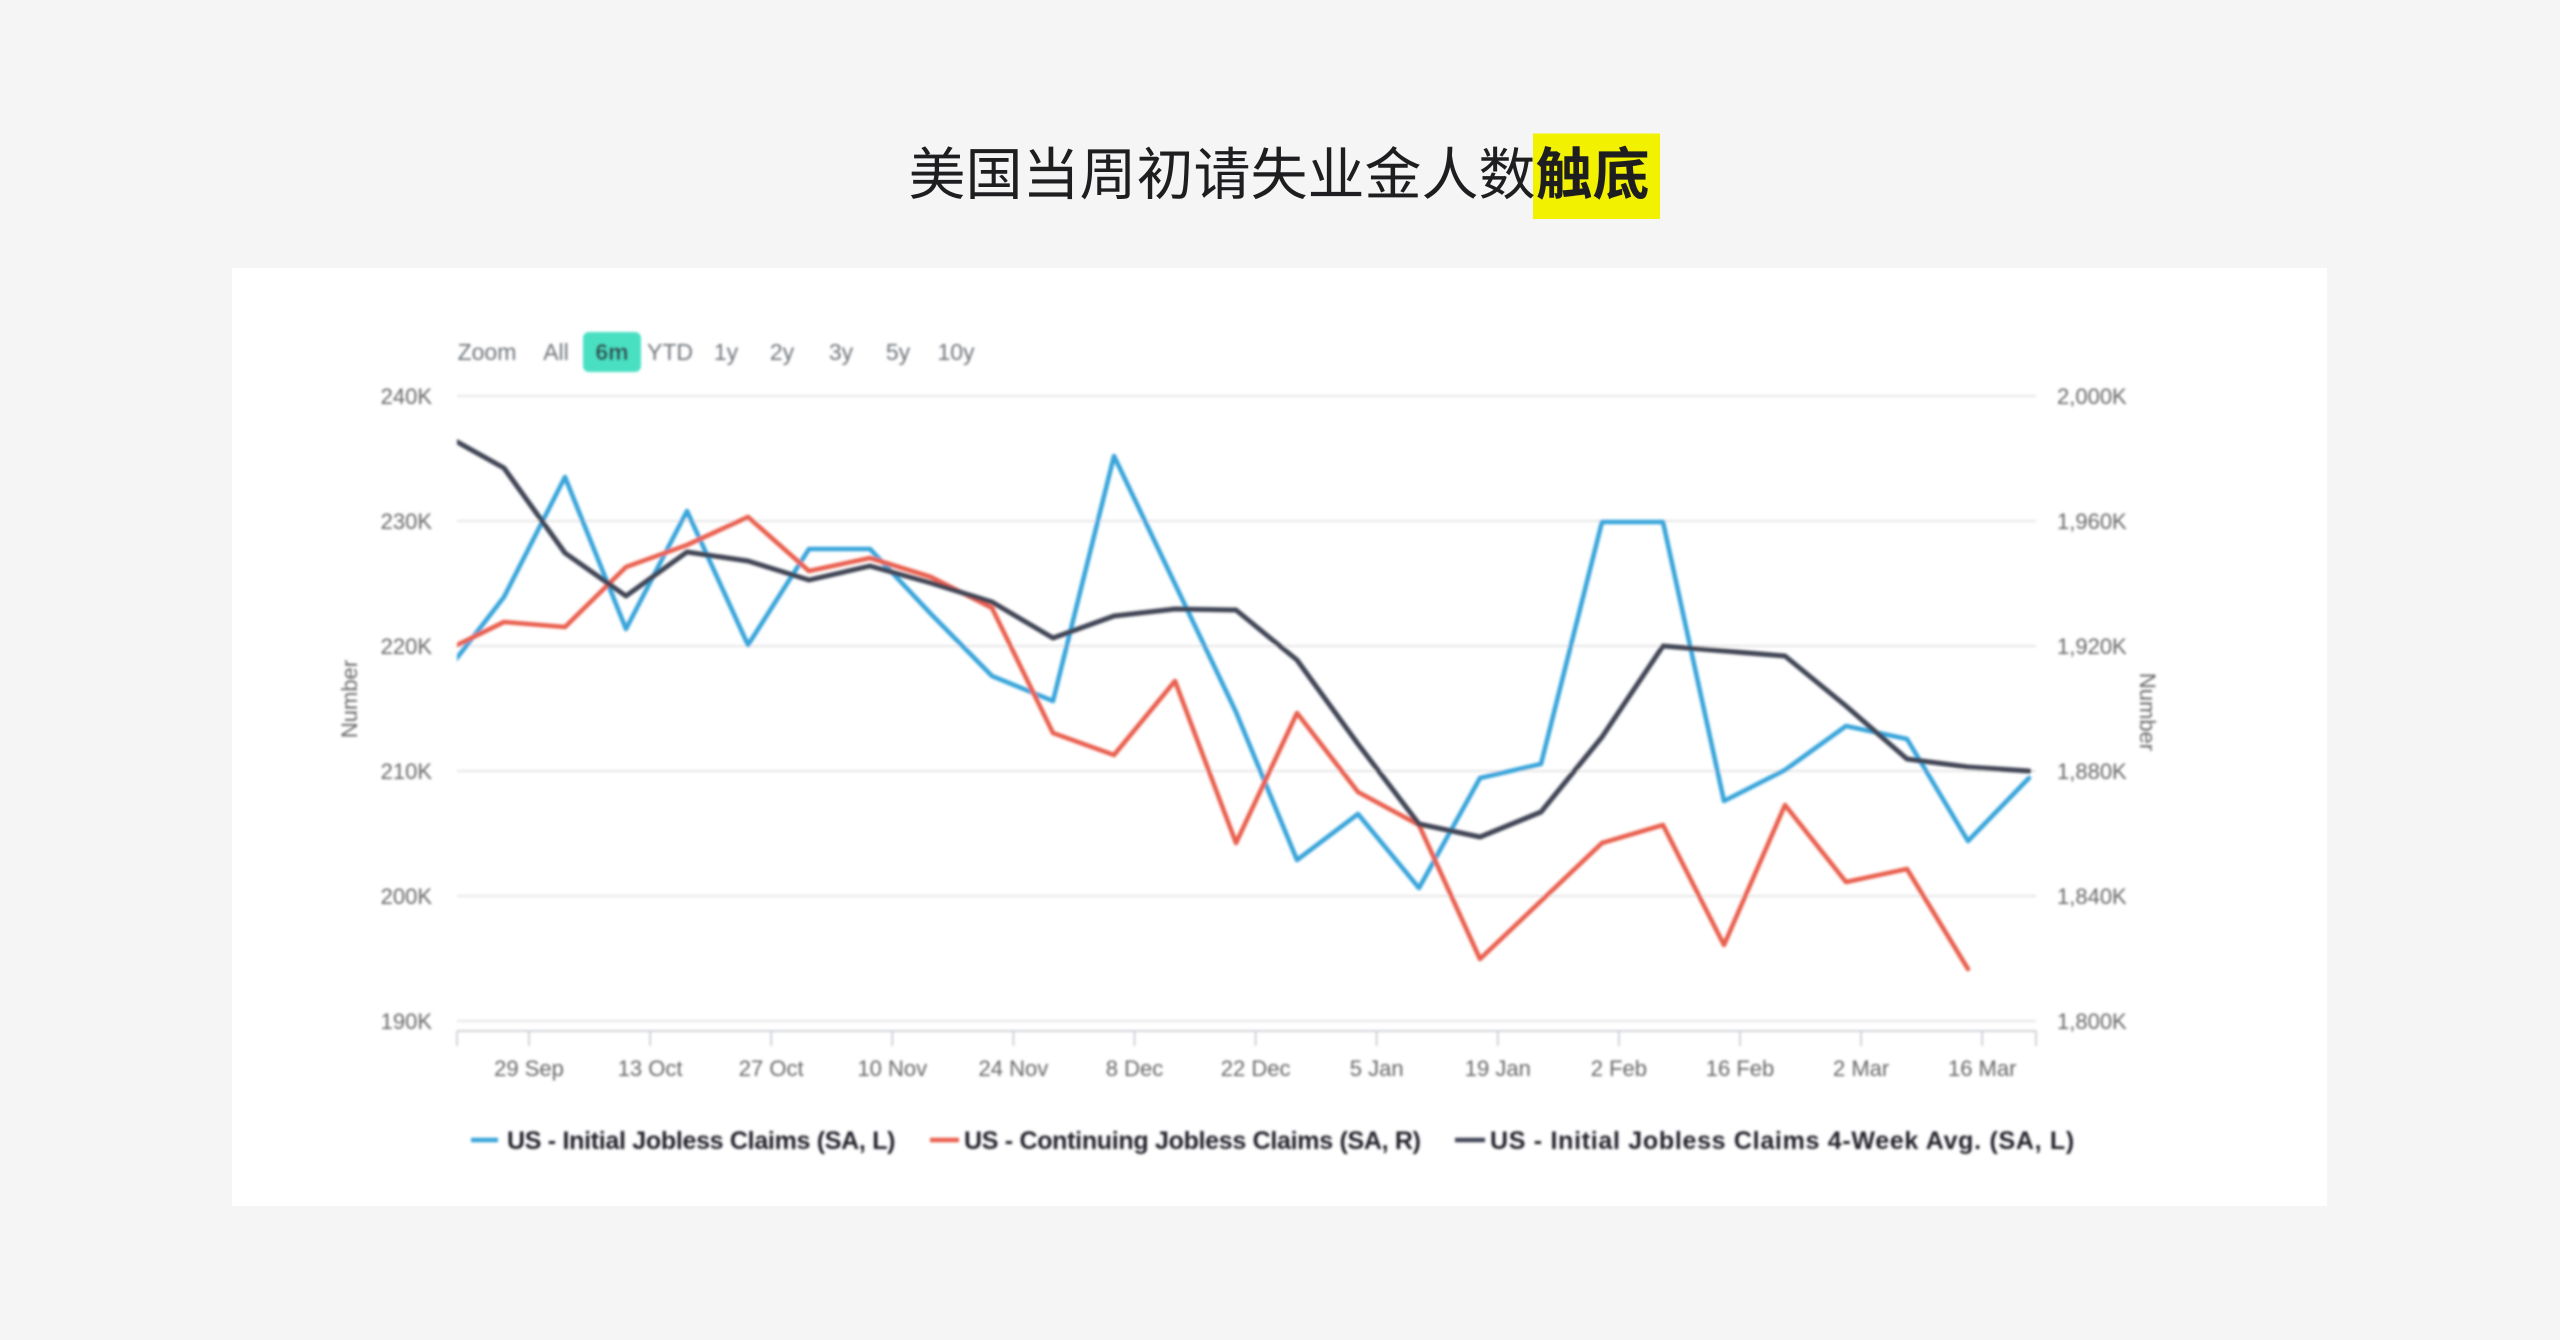 The image size is (2560, 1340). I want to click on svg-text: 1,880K, so click(2092, 771).